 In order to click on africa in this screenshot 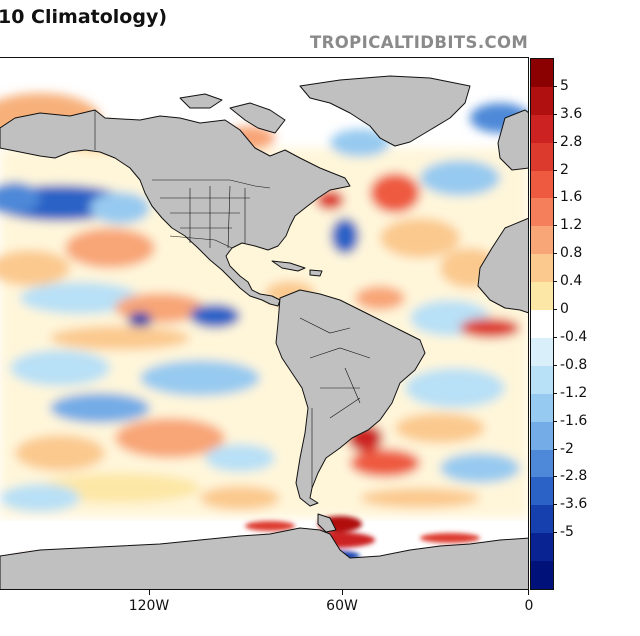, I will do `click(502, 265)`.